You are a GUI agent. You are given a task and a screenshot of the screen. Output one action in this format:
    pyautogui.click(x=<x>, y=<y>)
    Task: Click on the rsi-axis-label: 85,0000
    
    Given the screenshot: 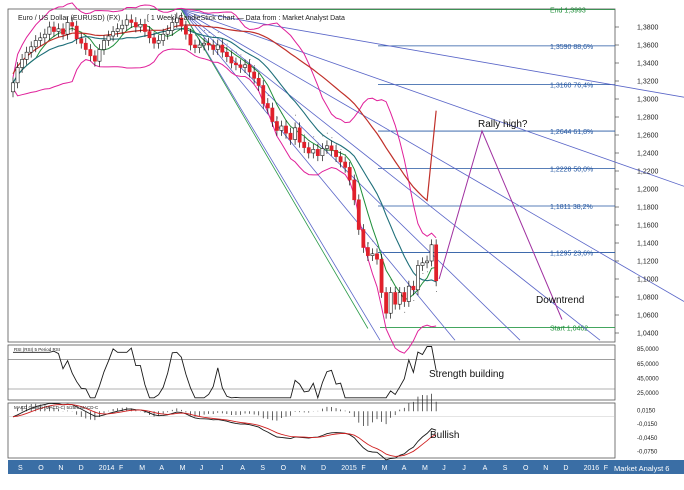 What is the action you would take?
    pyautogui.click(x=648, y=350)
    